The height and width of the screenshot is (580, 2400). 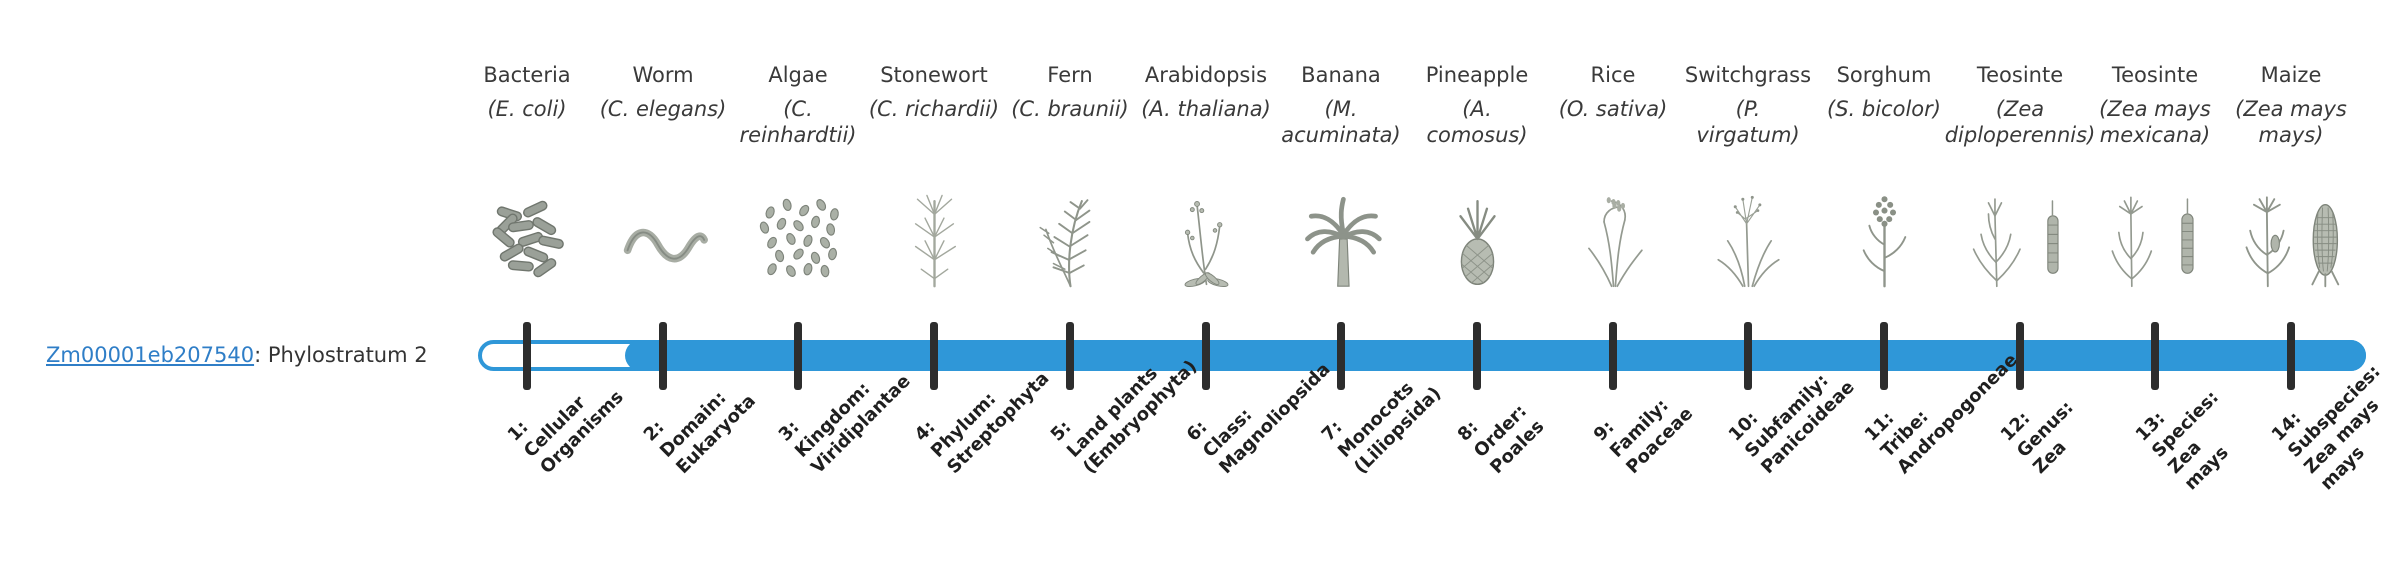 What do you see at coordinates (1477, 230) in the screenshot?
I see `pineapple-illustration` at bounding box center [1477, 230].